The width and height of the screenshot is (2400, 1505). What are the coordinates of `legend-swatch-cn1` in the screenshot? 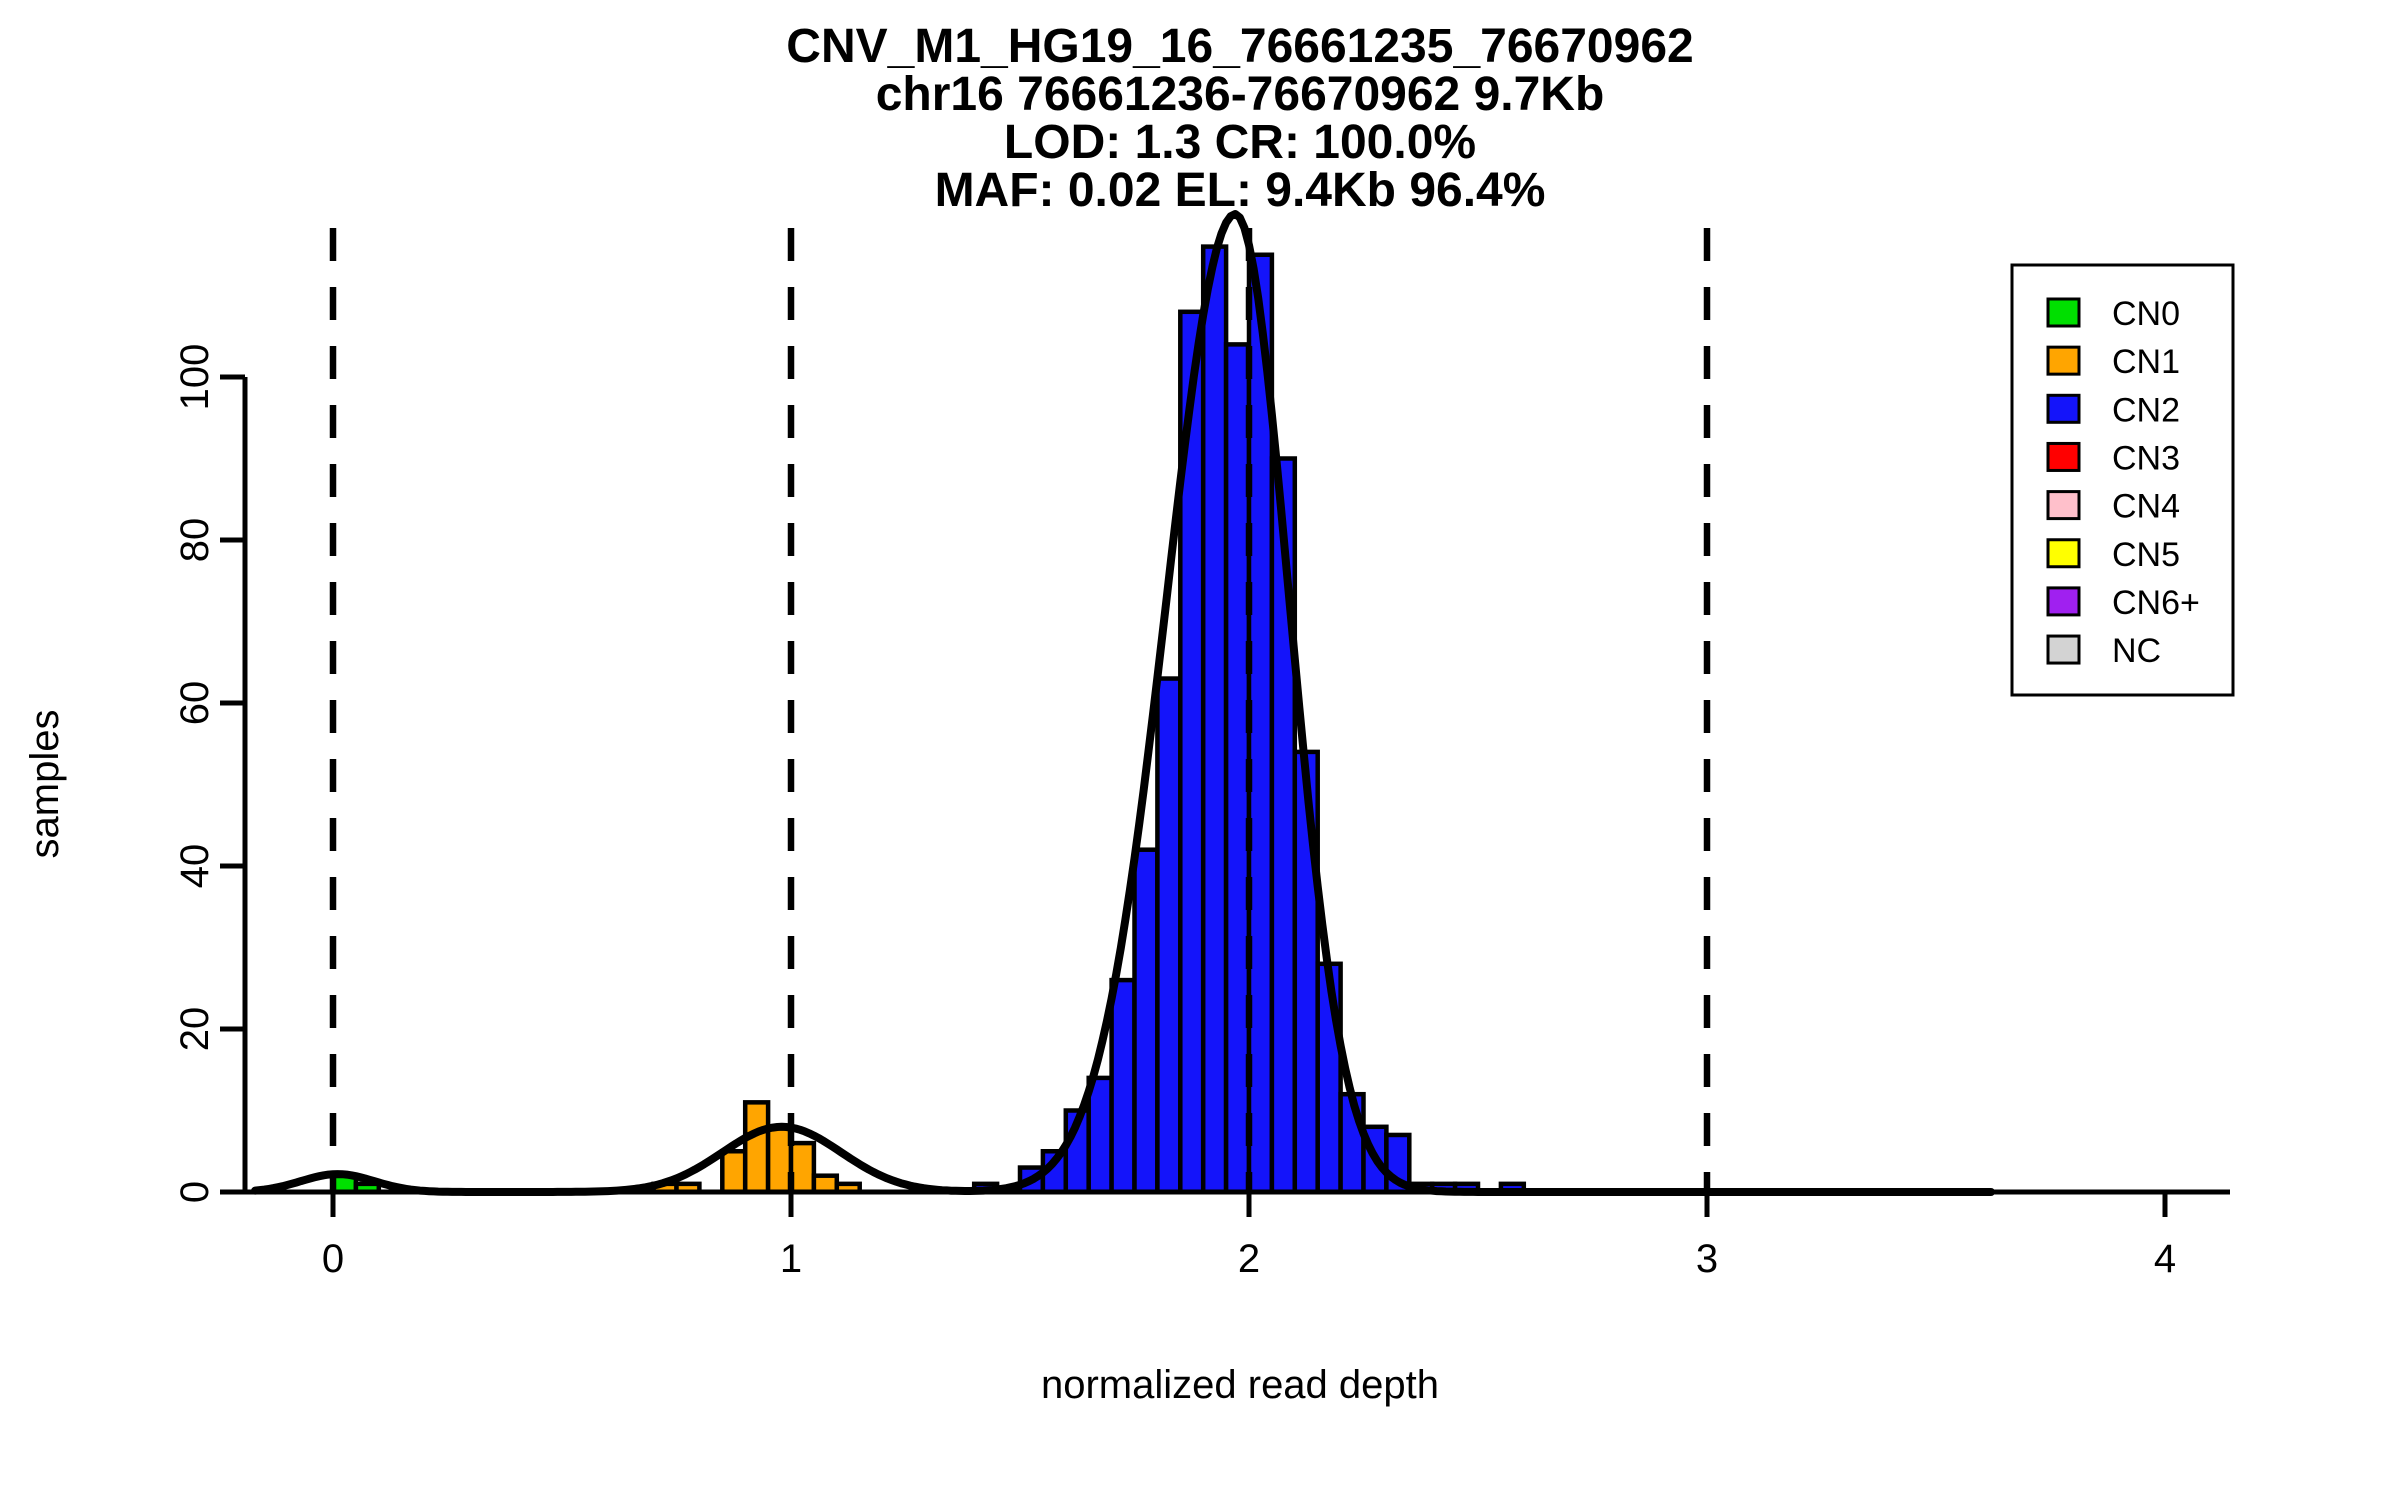 It's located at (2063, 360).